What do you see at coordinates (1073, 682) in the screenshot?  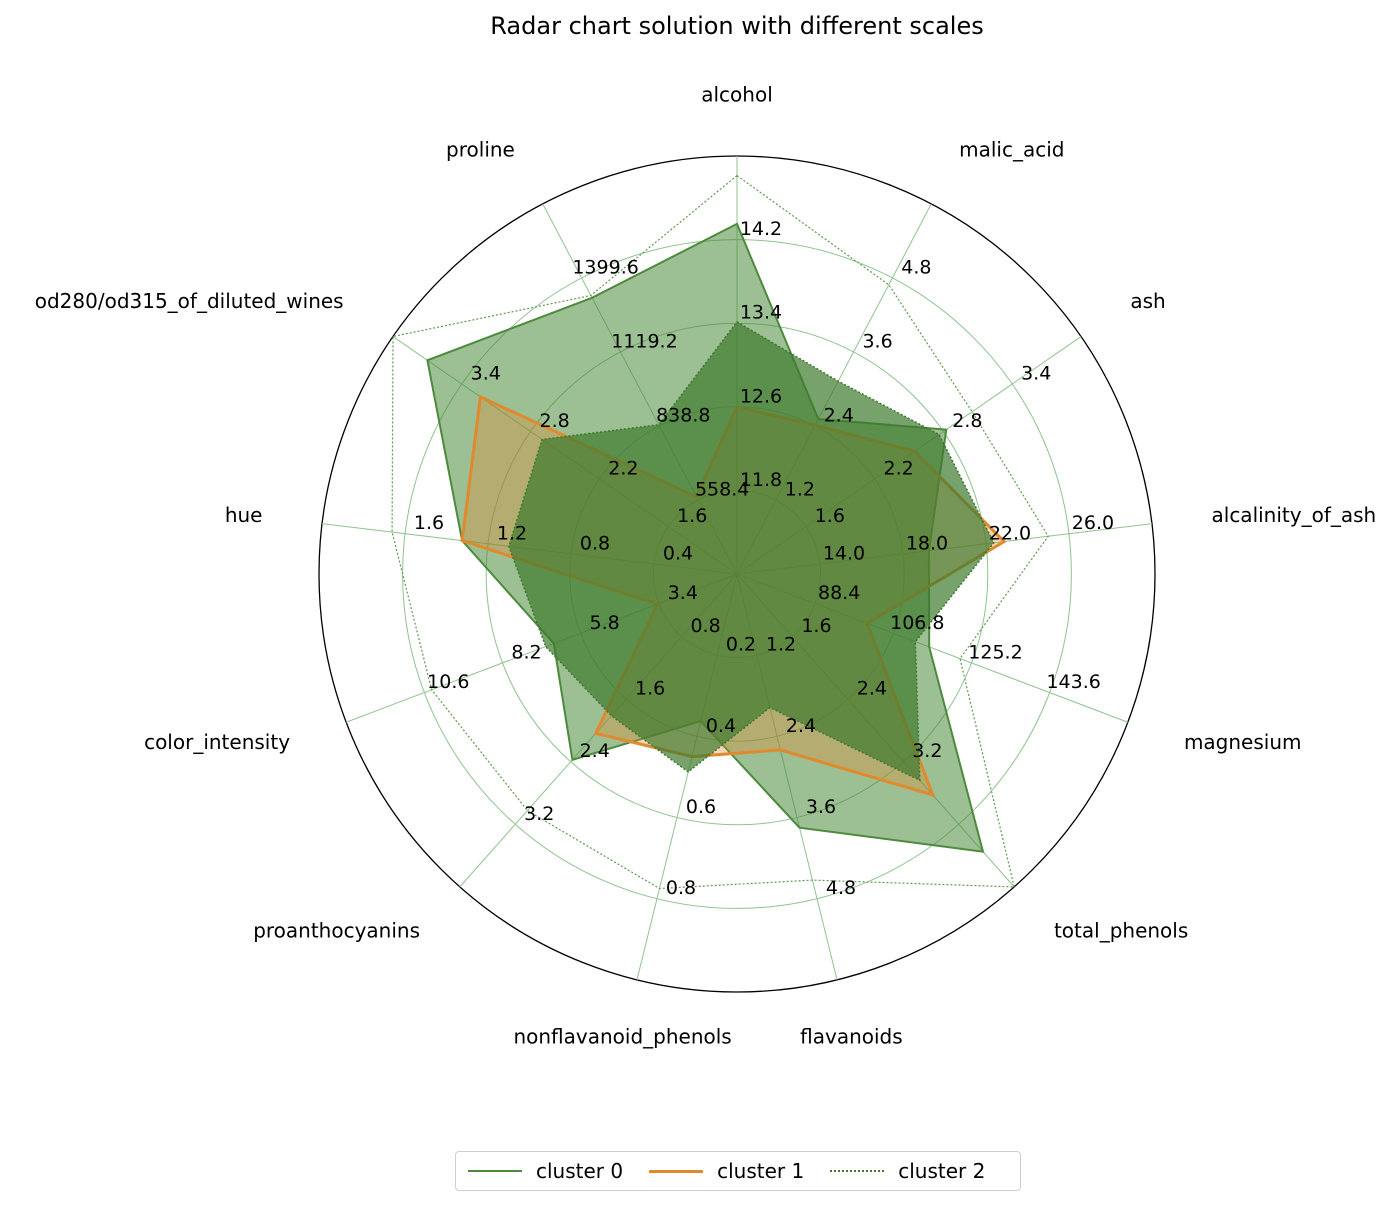 I see `tick-label-magnesium-4: 143.6` at bounding box center [1073, 682].